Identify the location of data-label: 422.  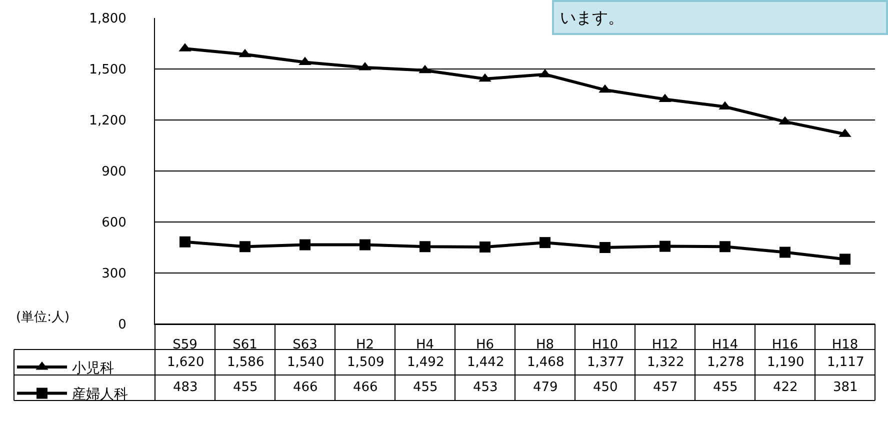
(785, 387).